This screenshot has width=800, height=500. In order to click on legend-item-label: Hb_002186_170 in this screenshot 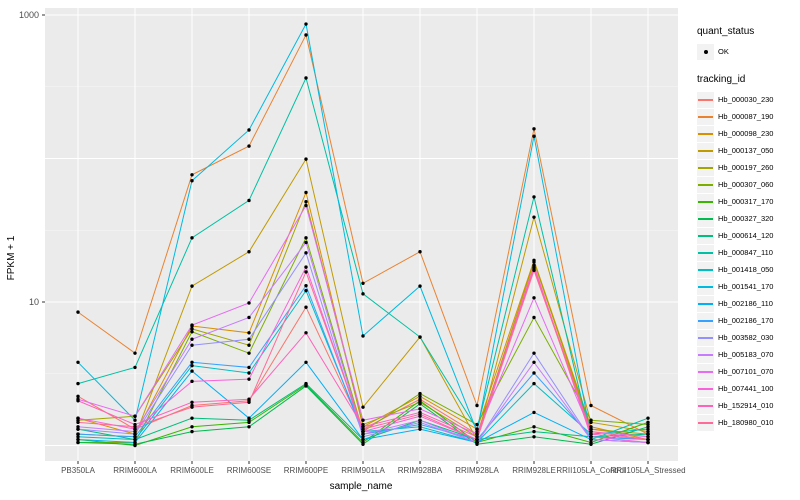, I will do `click(746, 320)`.